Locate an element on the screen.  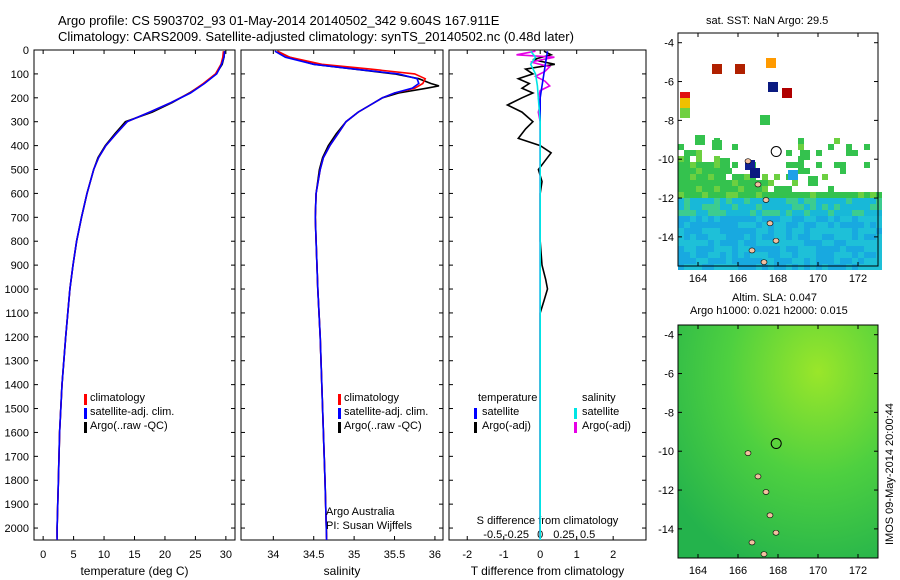
map2-x-tick-label: 164 is located at coordinates (698, 571).